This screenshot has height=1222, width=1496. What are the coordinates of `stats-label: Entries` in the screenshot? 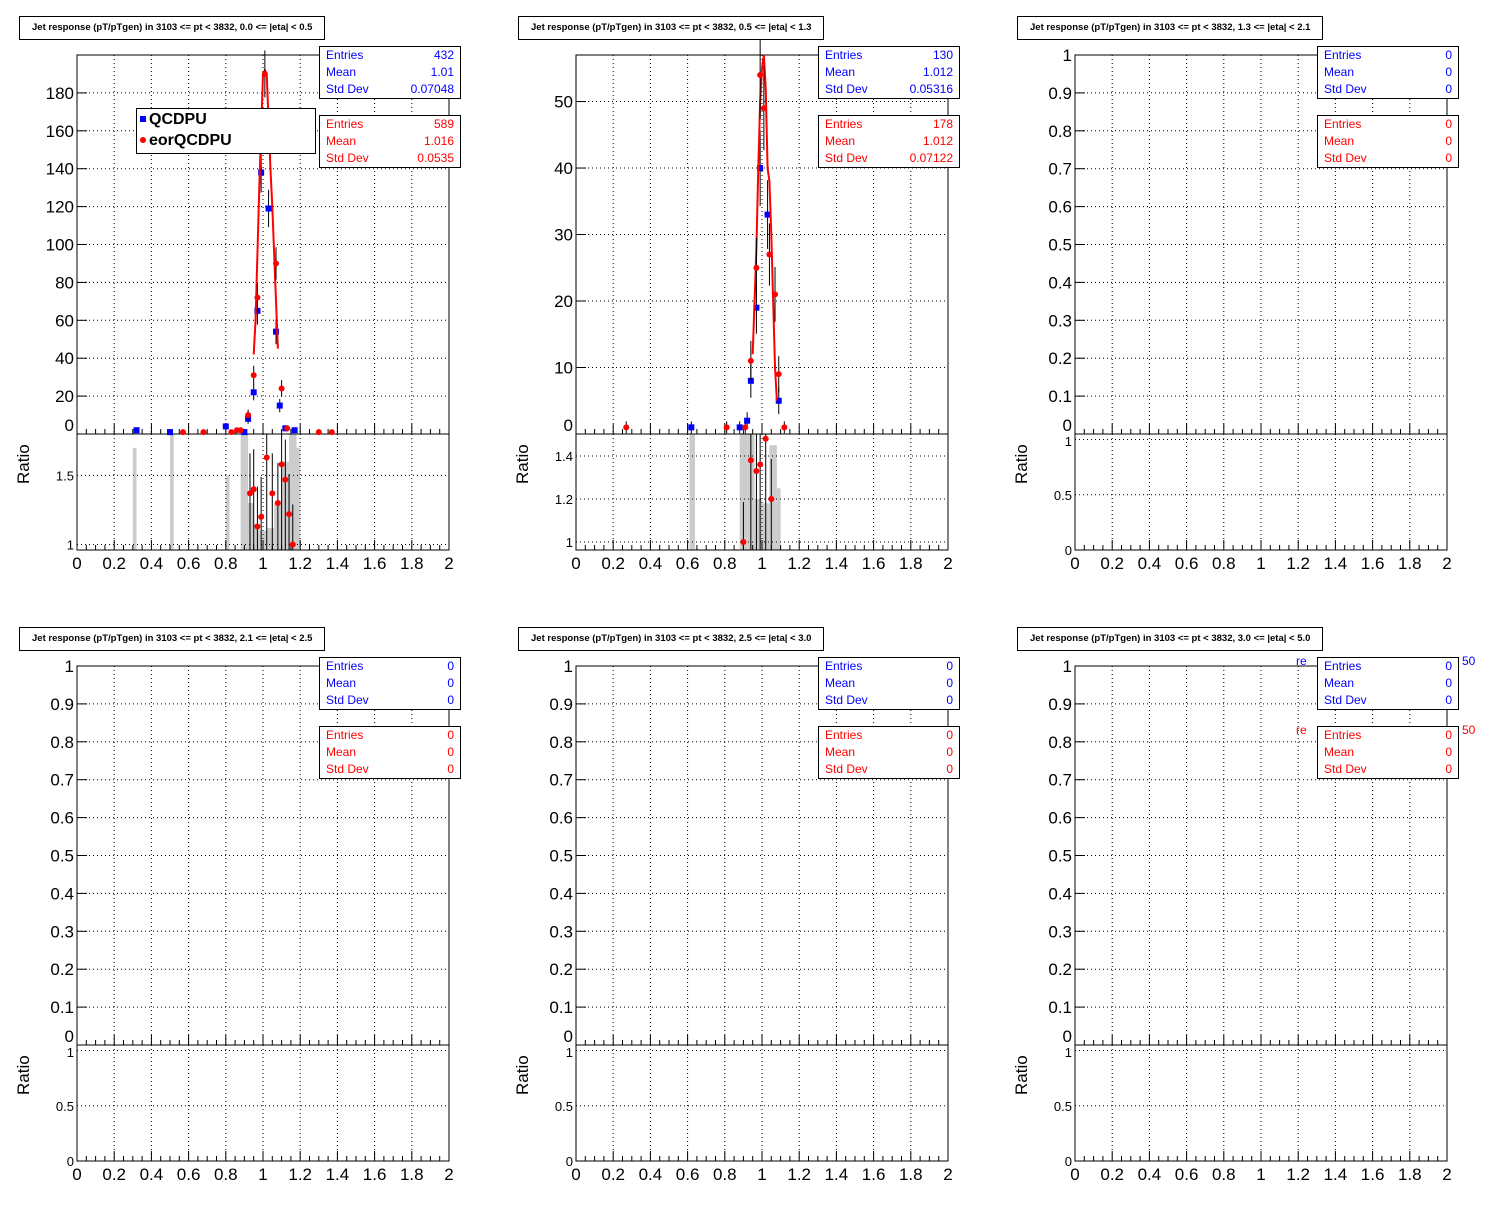 It's located at (345, 735).